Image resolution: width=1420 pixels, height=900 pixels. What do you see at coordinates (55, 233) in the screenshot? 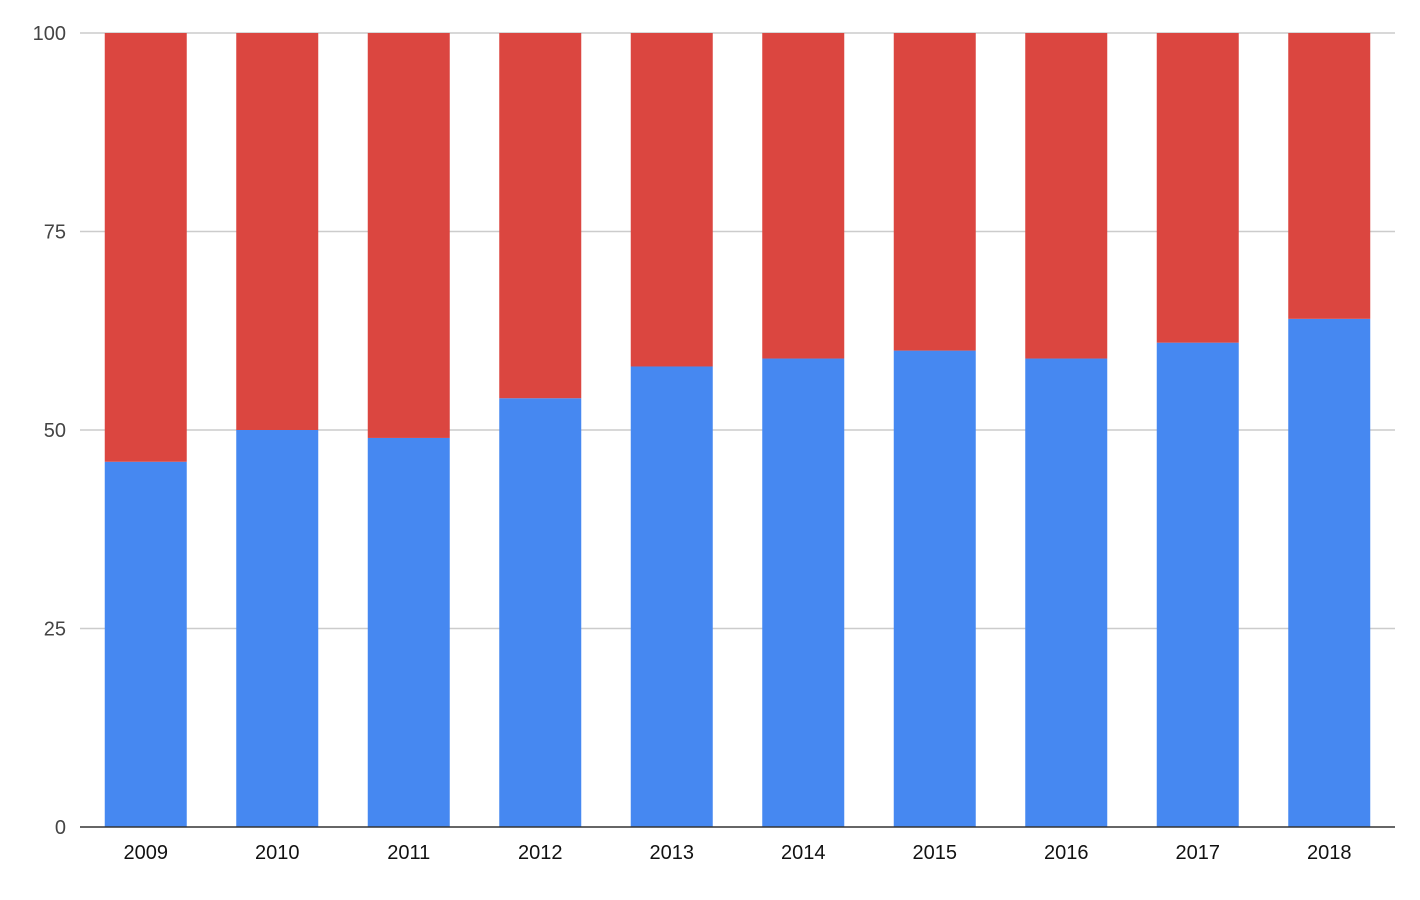
I see `y-tick-label: 75` at bounding box center [55, 233].